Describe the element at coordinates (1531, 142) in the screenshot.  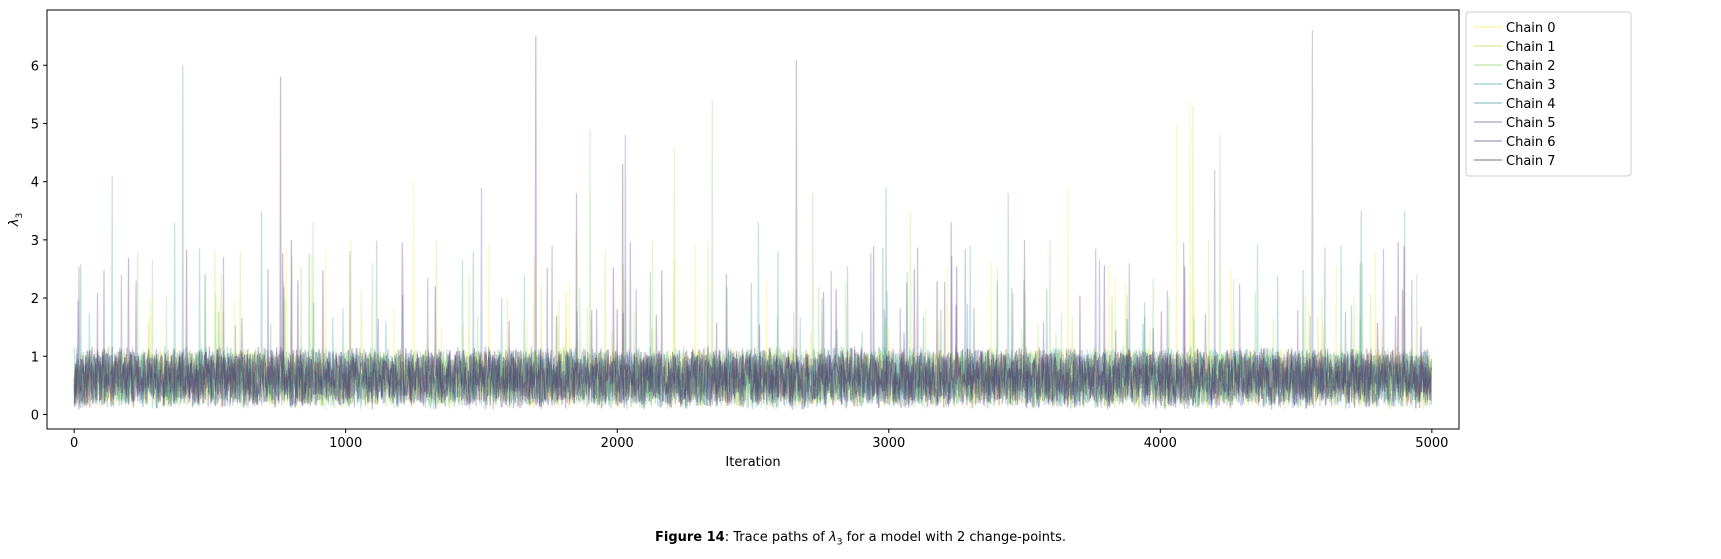
I see `legend-label: Chain 6` at that location.